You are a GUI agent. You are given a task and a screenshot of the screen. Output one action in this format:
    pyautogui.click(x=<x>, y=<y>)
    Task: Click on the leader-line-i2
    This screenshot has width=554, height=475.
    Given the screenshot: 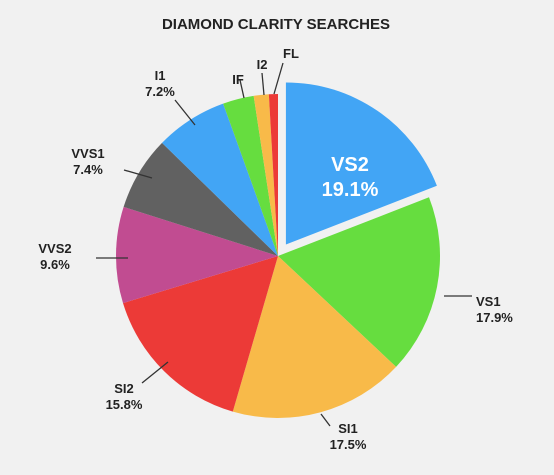 What is the action you would take?
    pyautogui.click(x=263, y=84)
    